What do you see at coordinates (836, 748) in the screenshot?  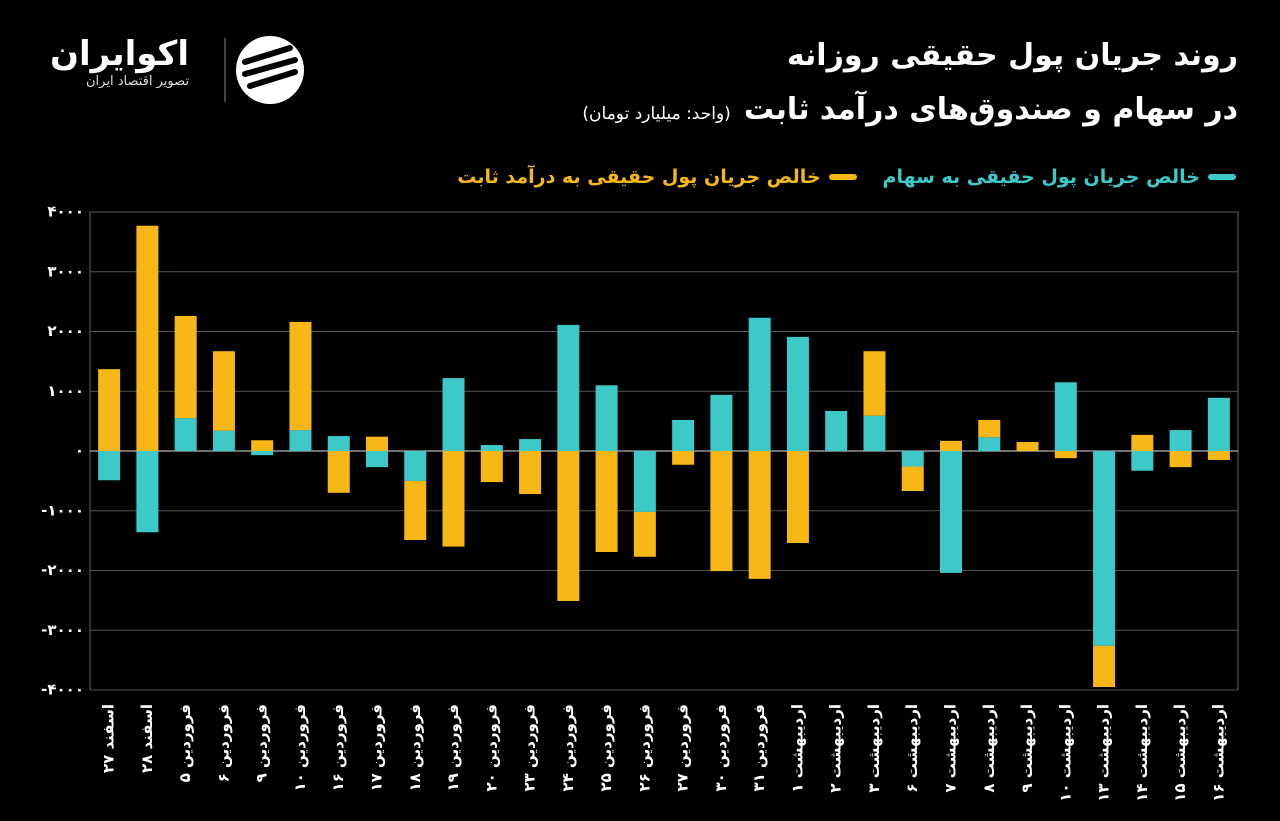 I see `x-tick-label: اردیبهشت ۲` at bounding box center [836, 748].